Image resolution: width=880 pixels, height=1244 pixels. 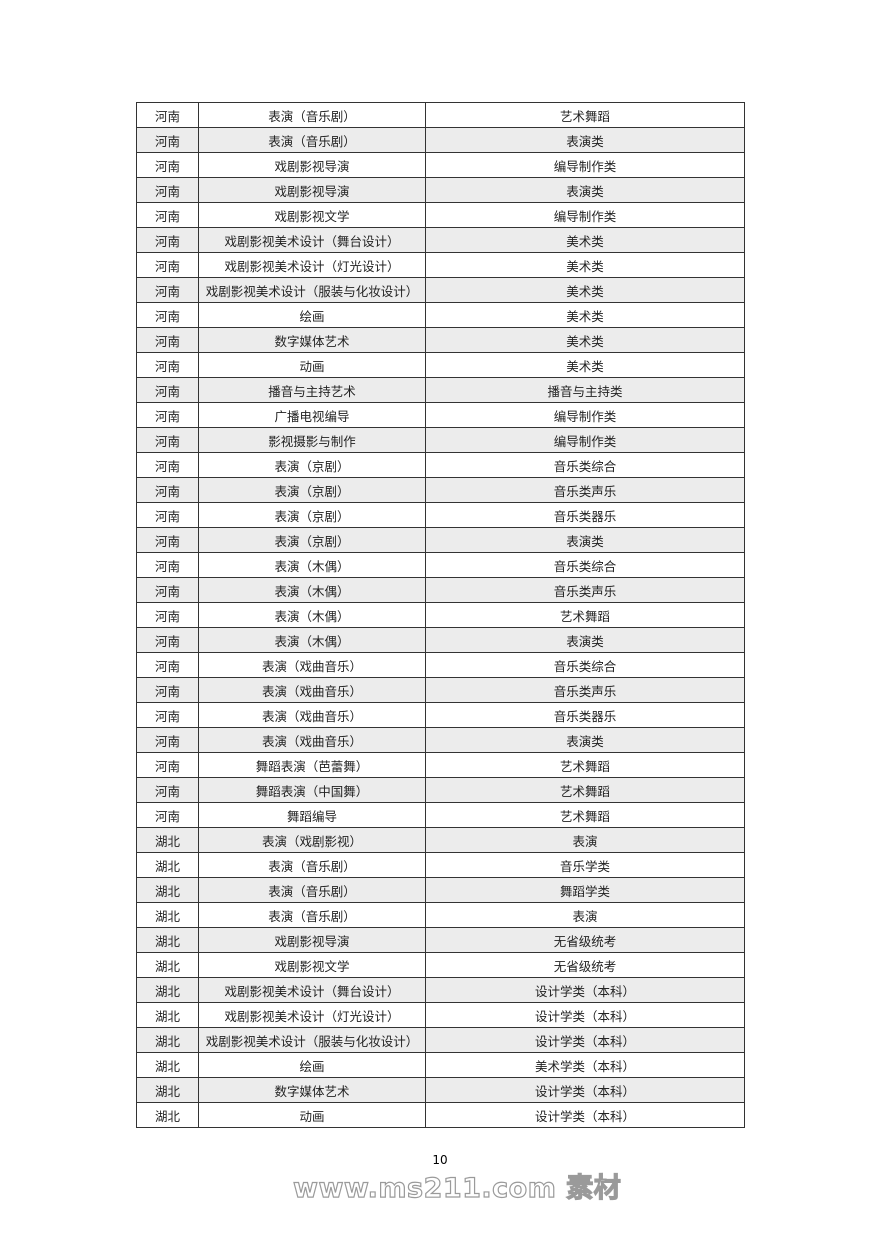 I want to click on table-row: 河南 表演（京剧） 音乐类声乐, so click(x=440, y=490).